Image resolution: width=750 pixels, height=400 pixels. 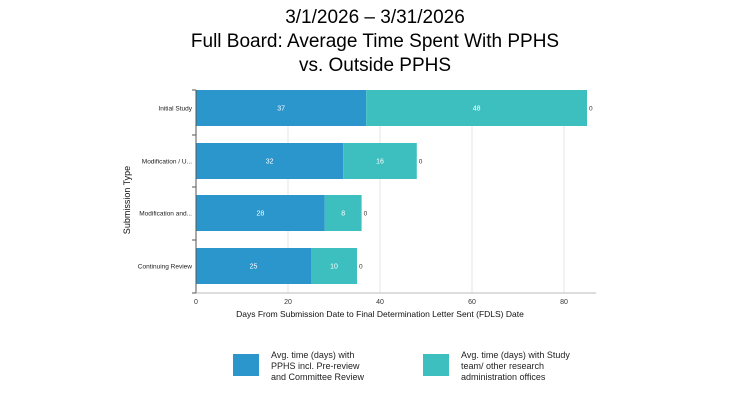 I want to click on data-label-pphs: 28, so click(x=261, y=214).